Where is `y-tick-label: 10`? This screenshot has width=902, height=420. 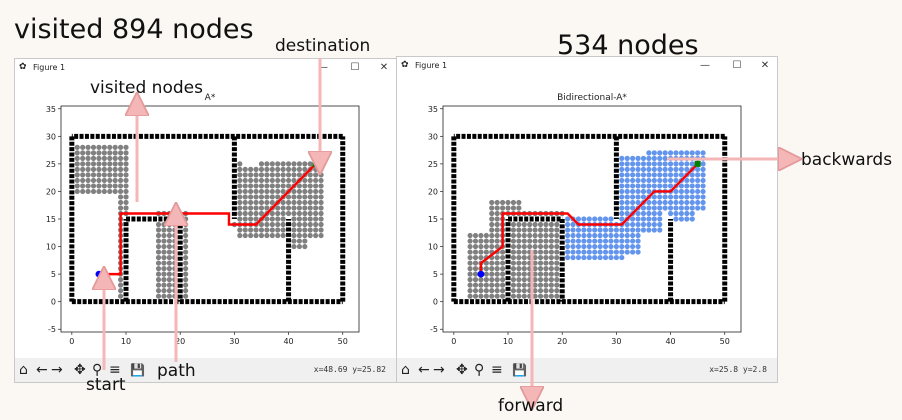 y-tick-label: 10 is located at coordinates (51, 247).